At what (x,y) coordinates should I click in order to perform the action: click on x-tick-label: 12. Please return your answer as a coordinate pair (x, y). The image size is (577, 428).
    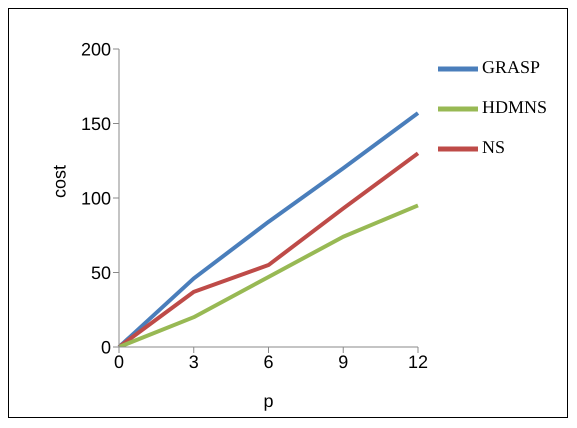
    Looking at the image, I should click on (418, 362).